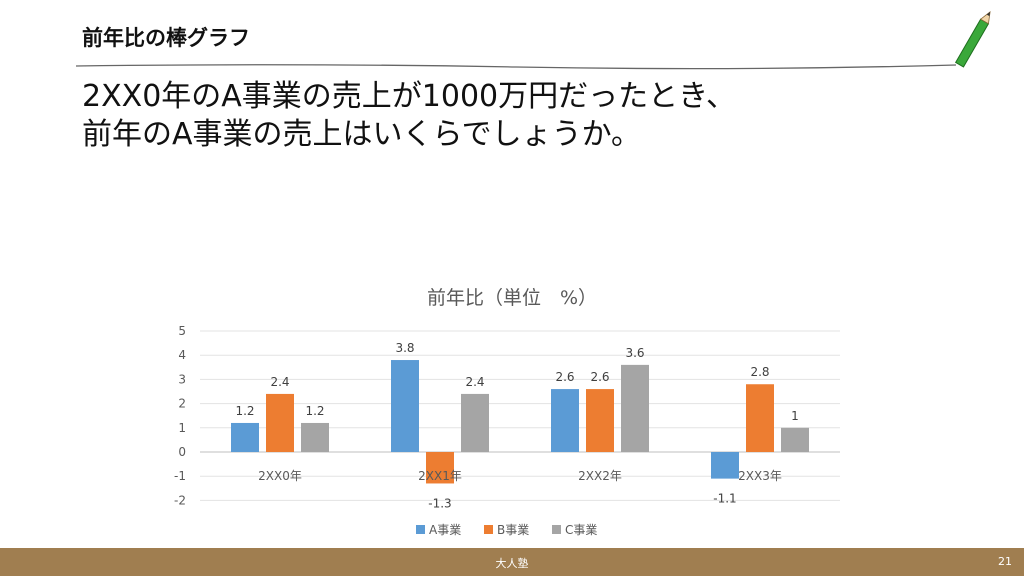  What do you see at coordinates (280, 476) in the screenshot?
I see `category-label: 2XX0年` at bounding box center [280, 476].